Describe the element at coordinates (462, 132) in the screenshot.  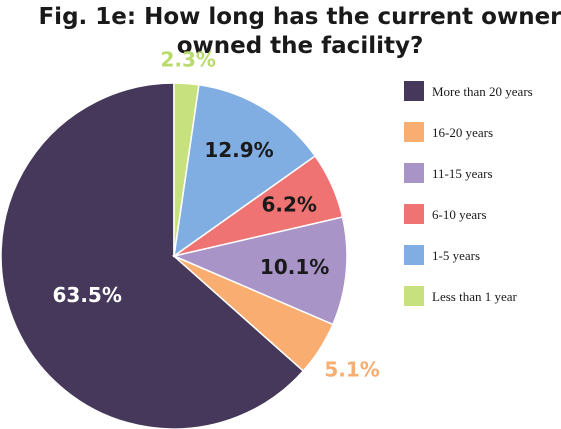
I see `legend-label-16-20-years: 16-20 years` at that location.